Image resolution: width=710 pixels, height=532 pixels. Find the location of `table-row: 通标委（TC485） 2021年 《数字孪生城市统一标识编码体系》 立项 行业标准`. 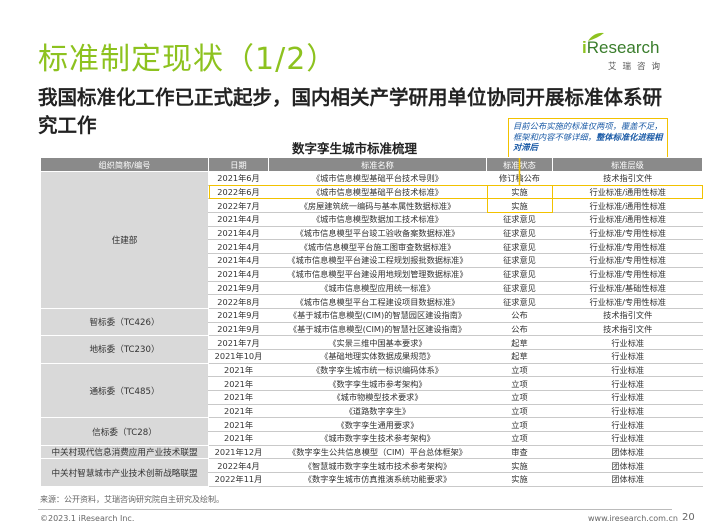

table-row: 通标委（TC485） 2021年 《数字孪生城市统一标识编码体系》 立项 行业标准 is located at coordinates (371, 391).